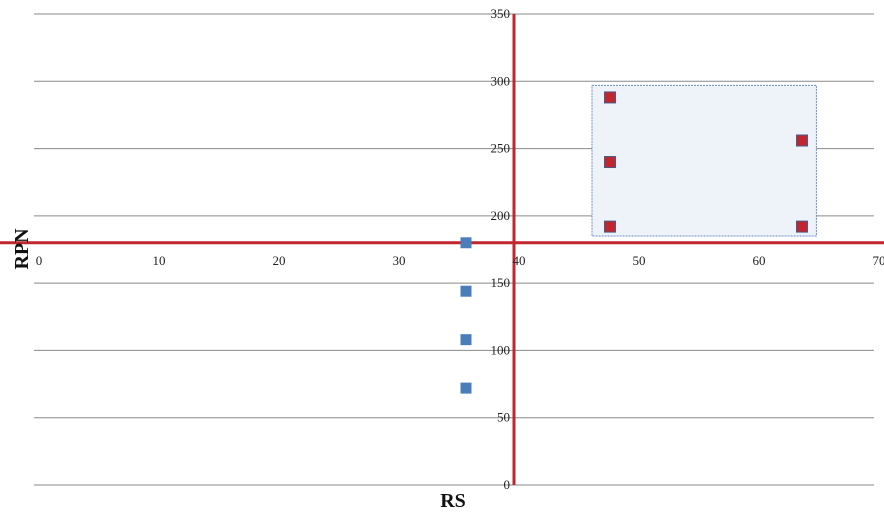 The height and width of the screenshot is (513, 884). What do you see at coordinates (501, 80) in the screenshot?
I see `y-tick-label: 300` at bounding box center [501, 80].